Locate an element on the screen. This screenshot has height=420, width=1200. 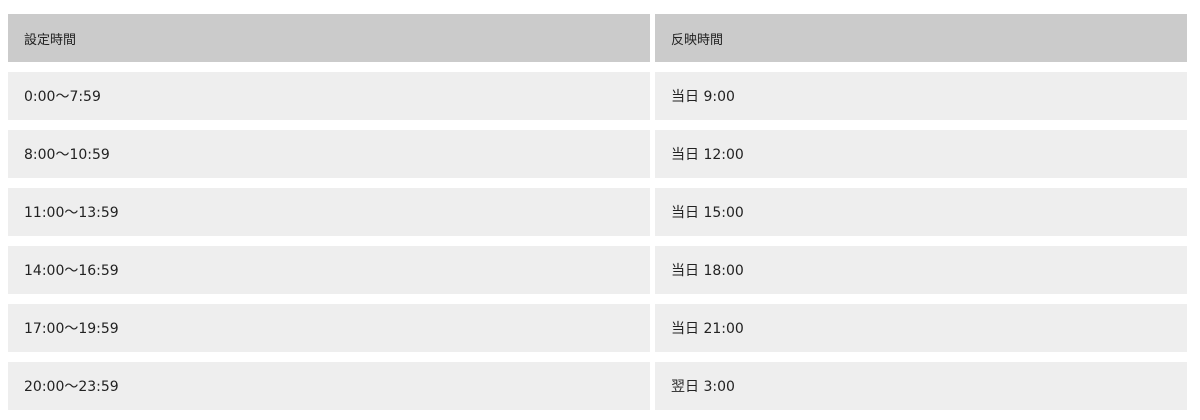
setting-time-cell: 8:00〜10:59 is located at coordinates (329, 154).